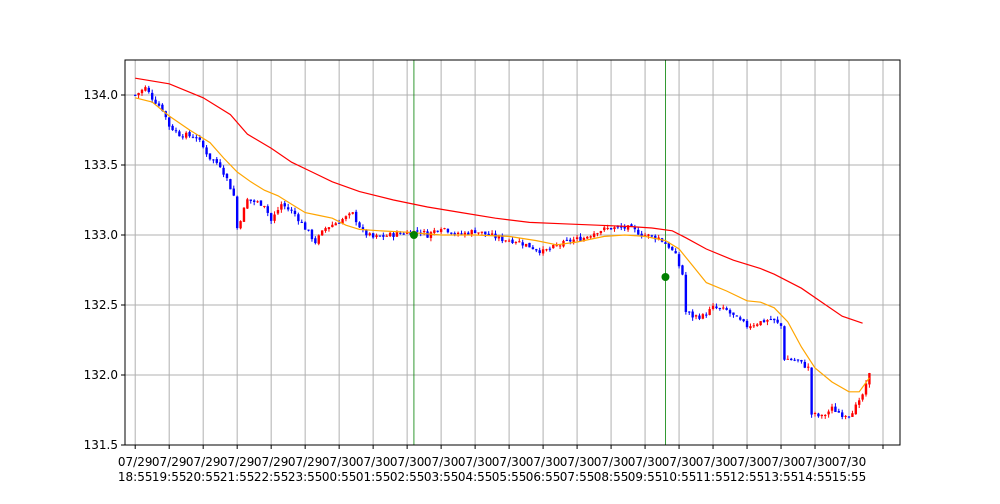 The image size is (1000, 504). Describe the element at coordinates (101, 445) in the screenshot. I see `y-tick-label: 131.5` at that location.